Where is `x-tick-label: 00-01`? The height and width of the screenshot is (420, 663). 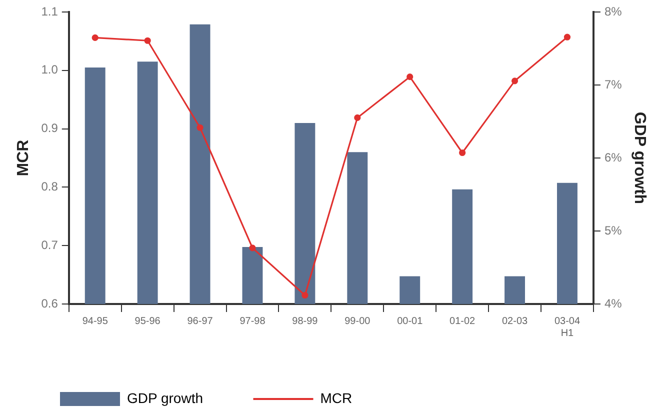 x-tick-label: 00-01 is located at coordinates (410, 321).